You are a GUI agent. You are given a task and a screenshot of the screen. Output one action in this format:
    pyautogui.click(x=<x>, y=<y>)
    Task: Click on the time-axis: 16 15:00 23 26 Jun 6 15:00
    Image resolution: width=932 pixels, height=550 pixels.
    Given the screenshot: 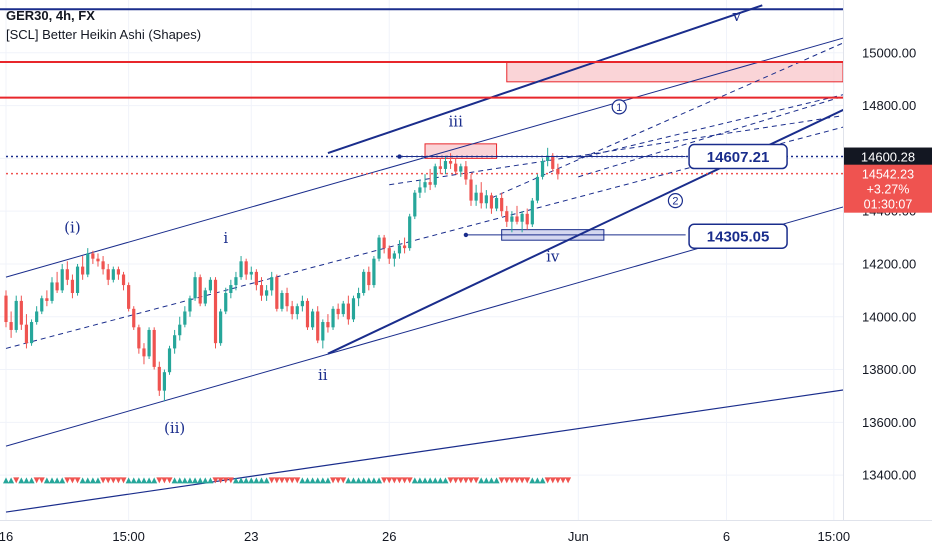 What is the action you would take?
    pyautogui.click(x=466, y=535)
    